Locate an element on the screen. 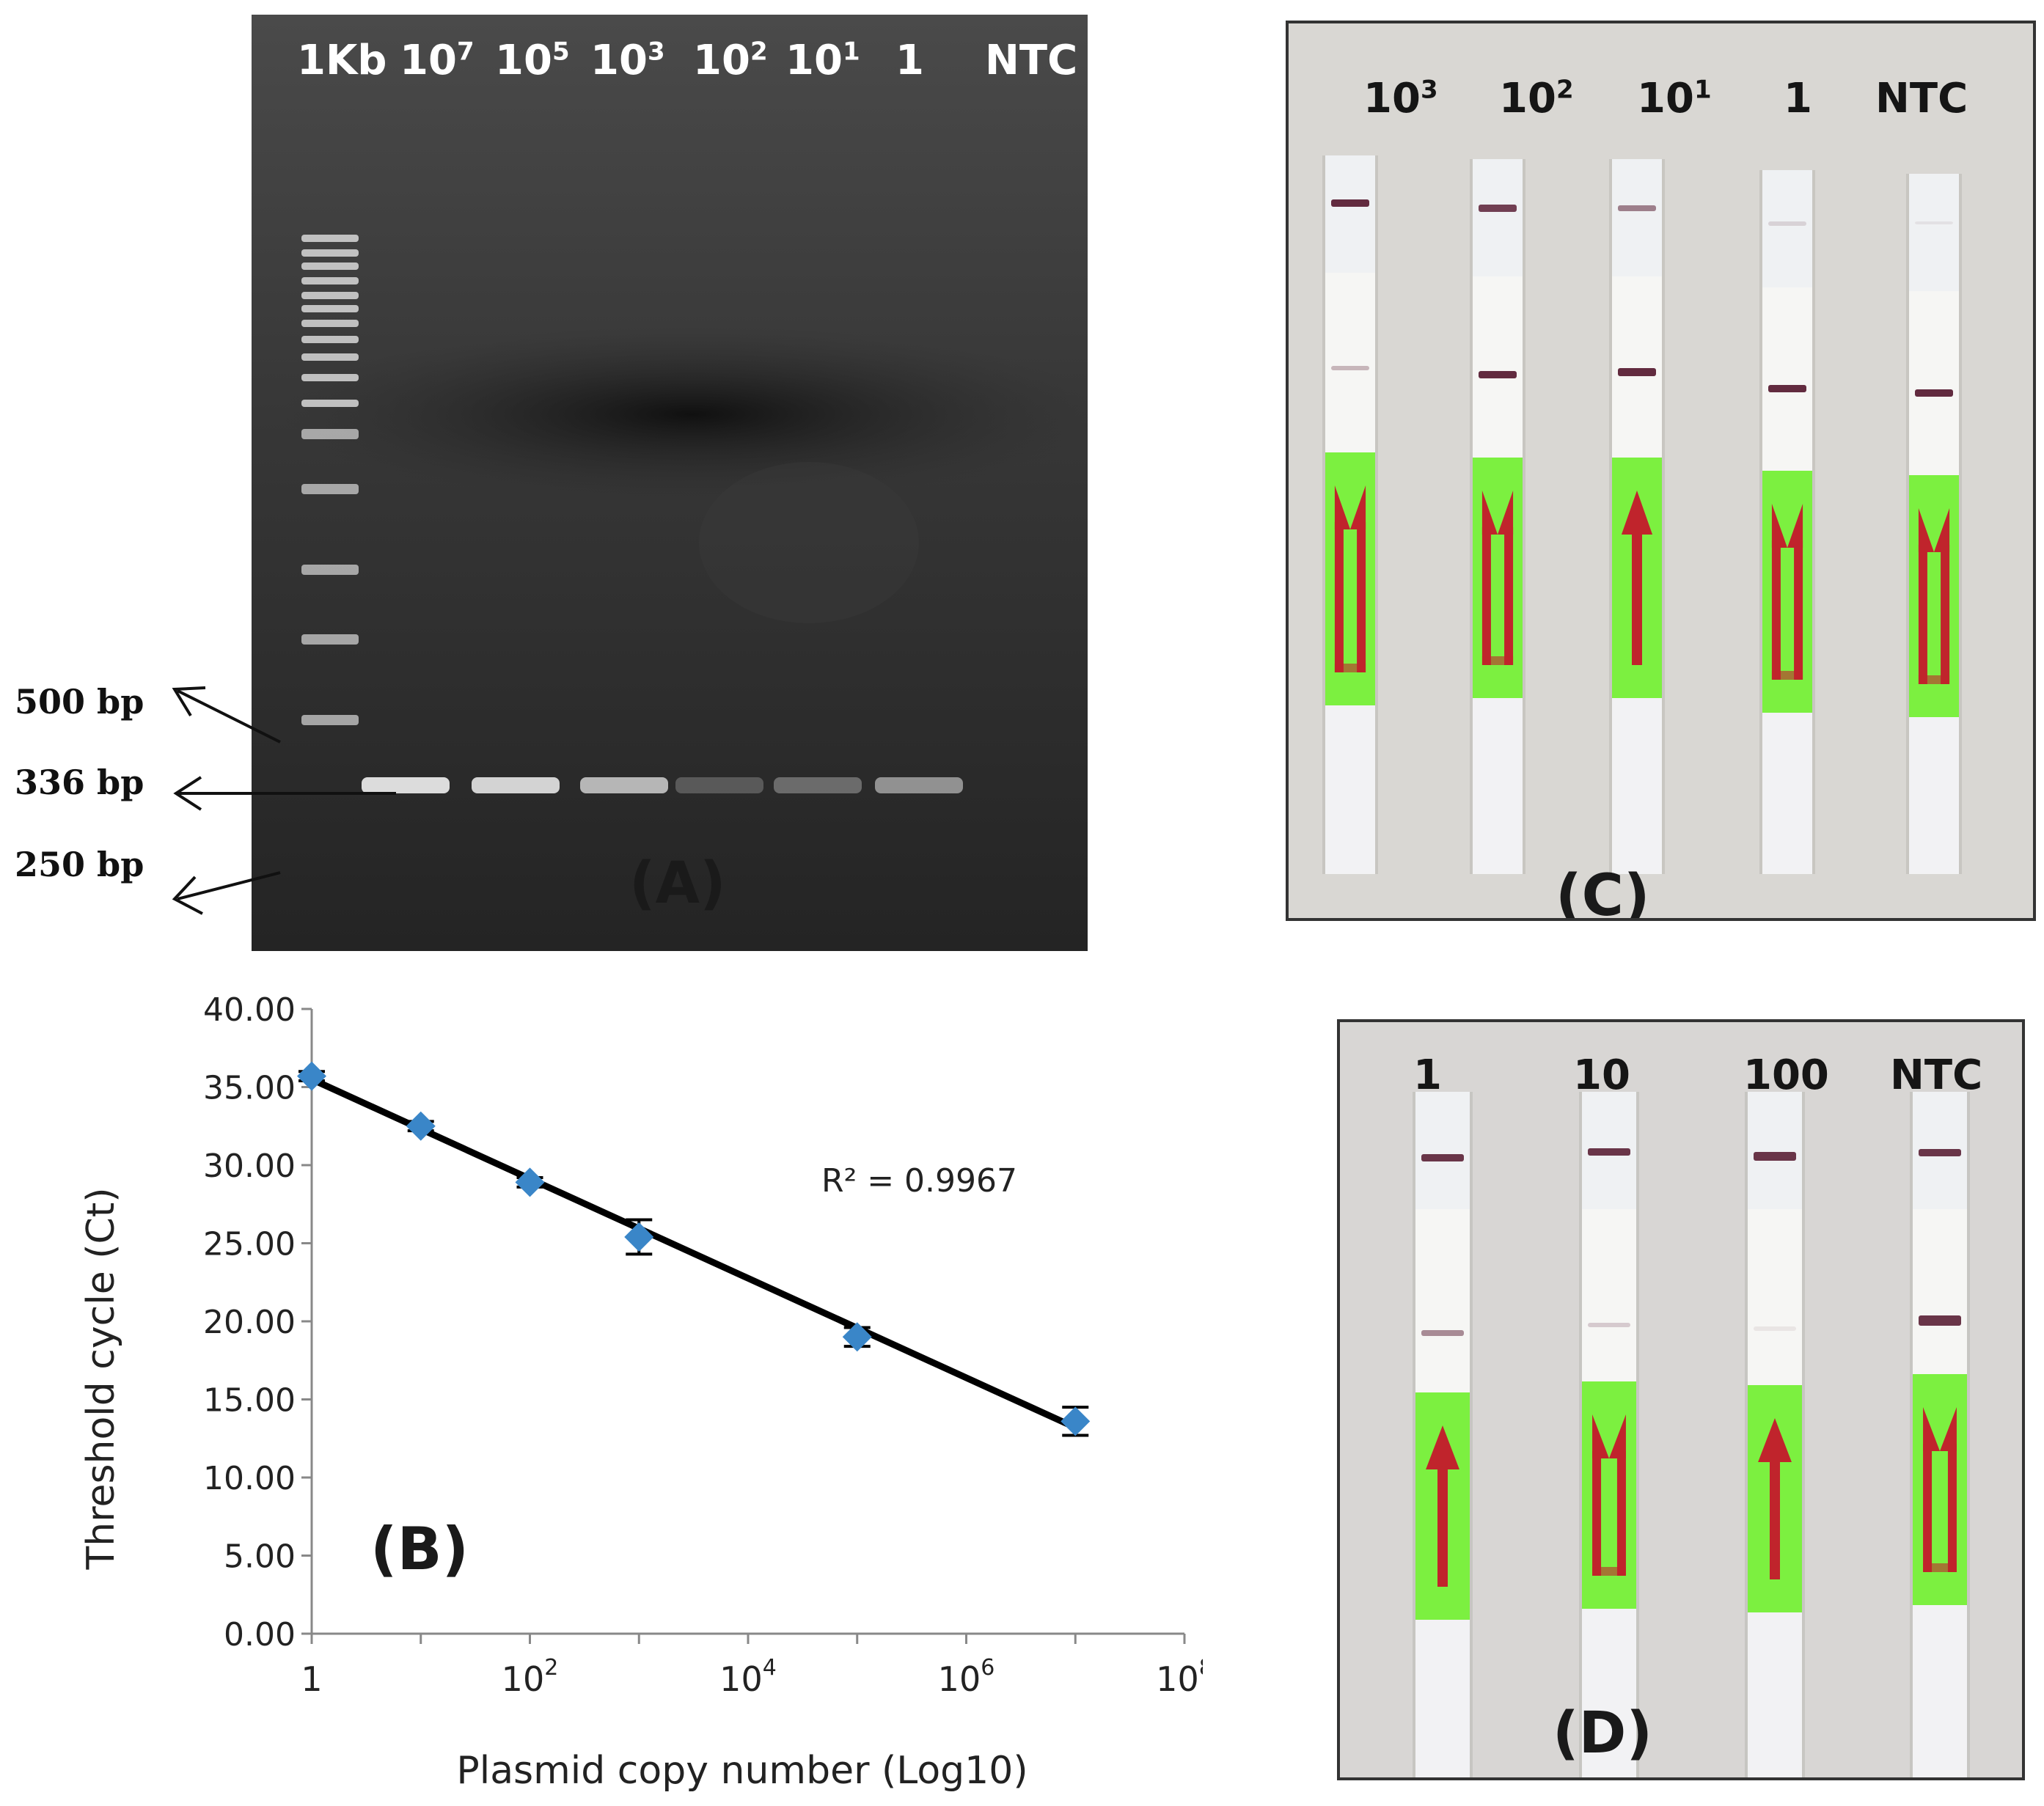 The width and height of the screenshot is (2044, 1806). x-tick-exponent: 6 is located at coordinates (988, 1668).